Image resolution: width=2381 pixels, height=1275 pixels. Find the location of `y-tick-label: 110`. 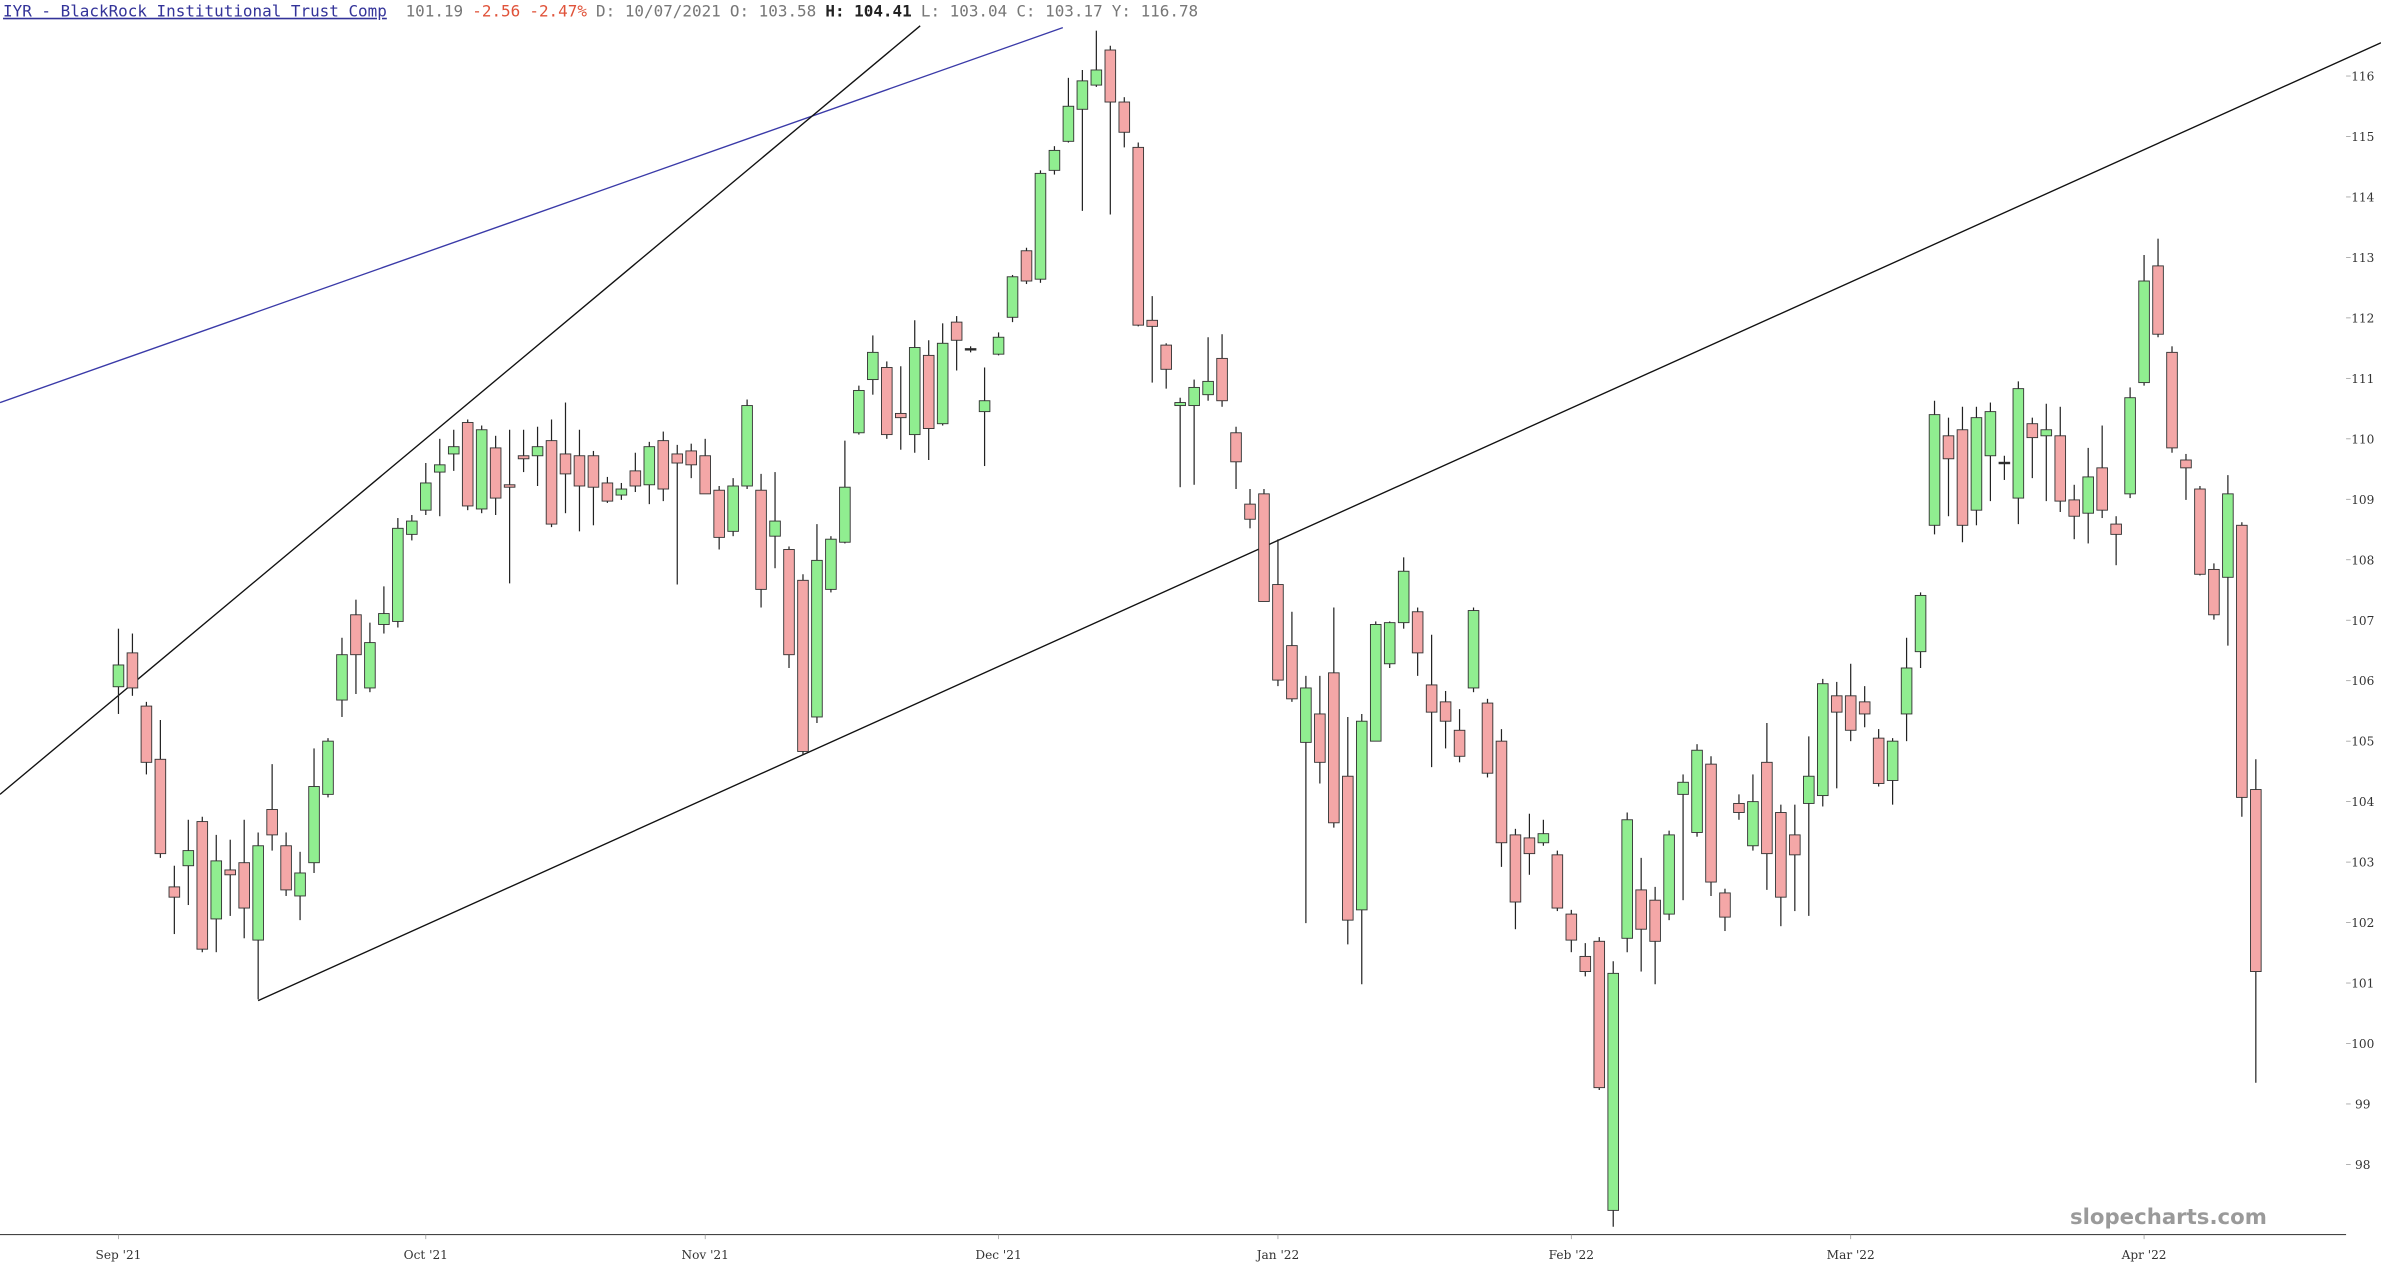

y-tick-label: 110 is located at coordinates (2362, 439).